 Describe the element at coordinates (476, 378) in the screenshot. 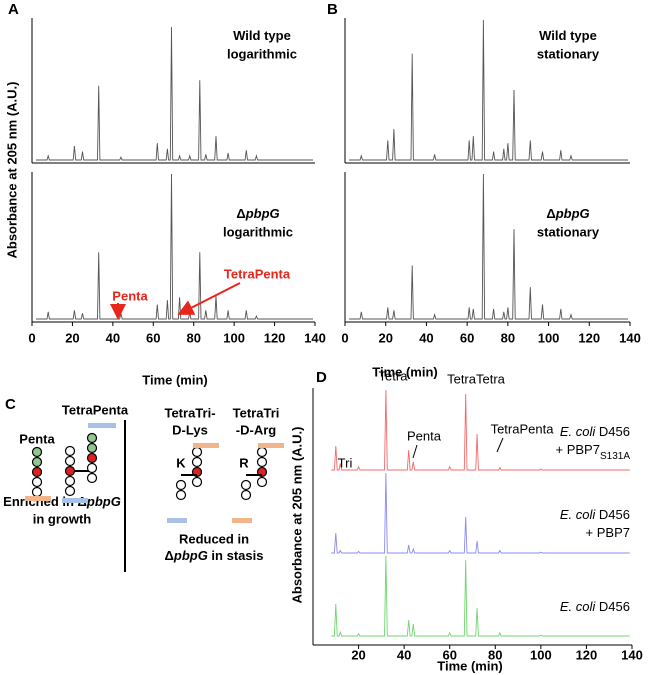

I see `annotation: TetraTetra` at that location.